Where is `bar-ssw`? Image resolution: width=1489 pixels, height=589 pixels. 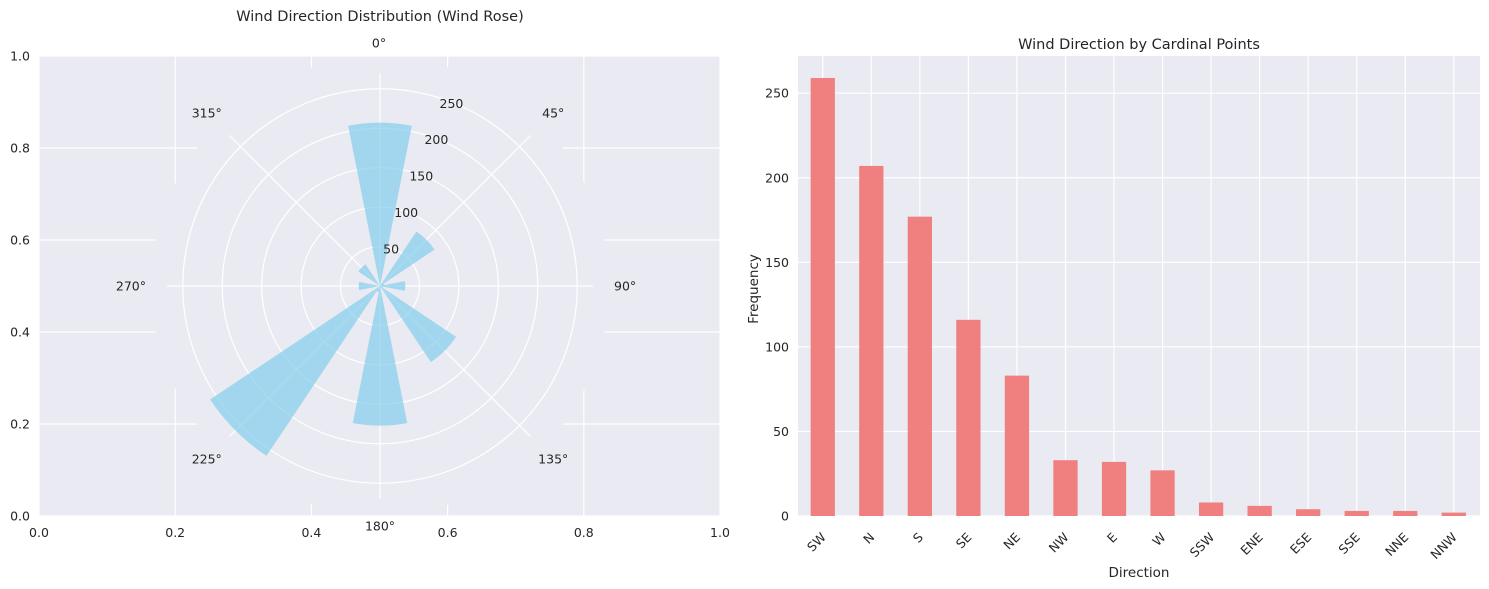 bar-ssw is located at coordinates (1211, 509).